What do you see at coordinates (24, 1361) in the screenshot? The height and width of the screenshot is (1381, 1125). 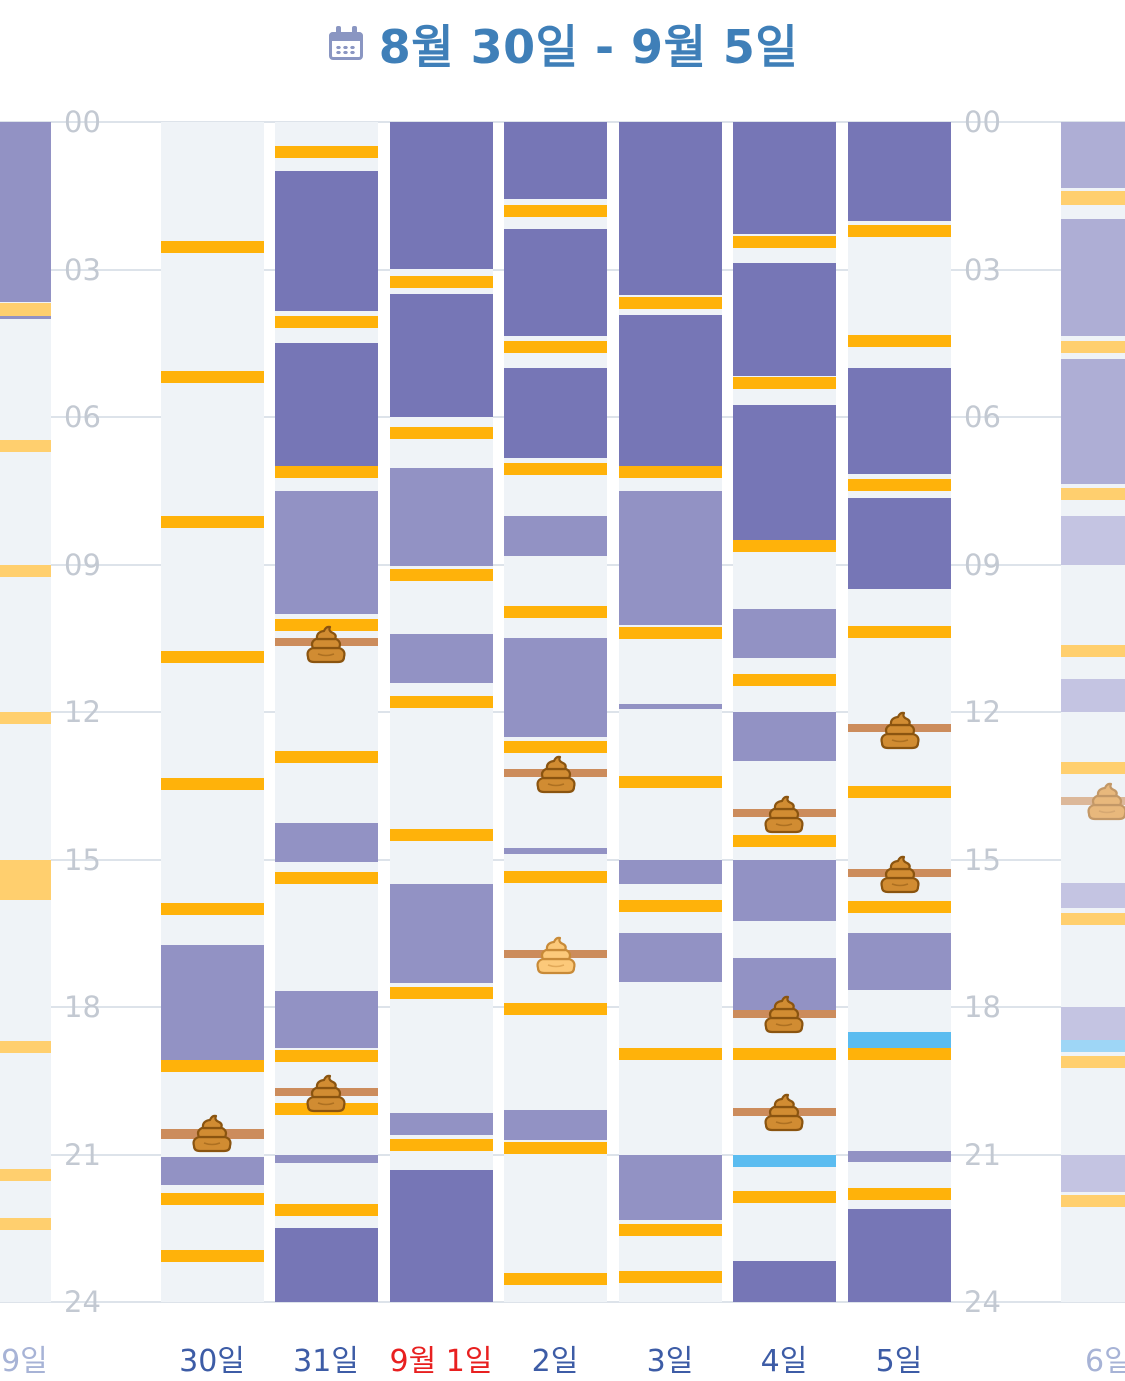 I see `prev-day-label: 29일` at bounding box center [24, 1361].